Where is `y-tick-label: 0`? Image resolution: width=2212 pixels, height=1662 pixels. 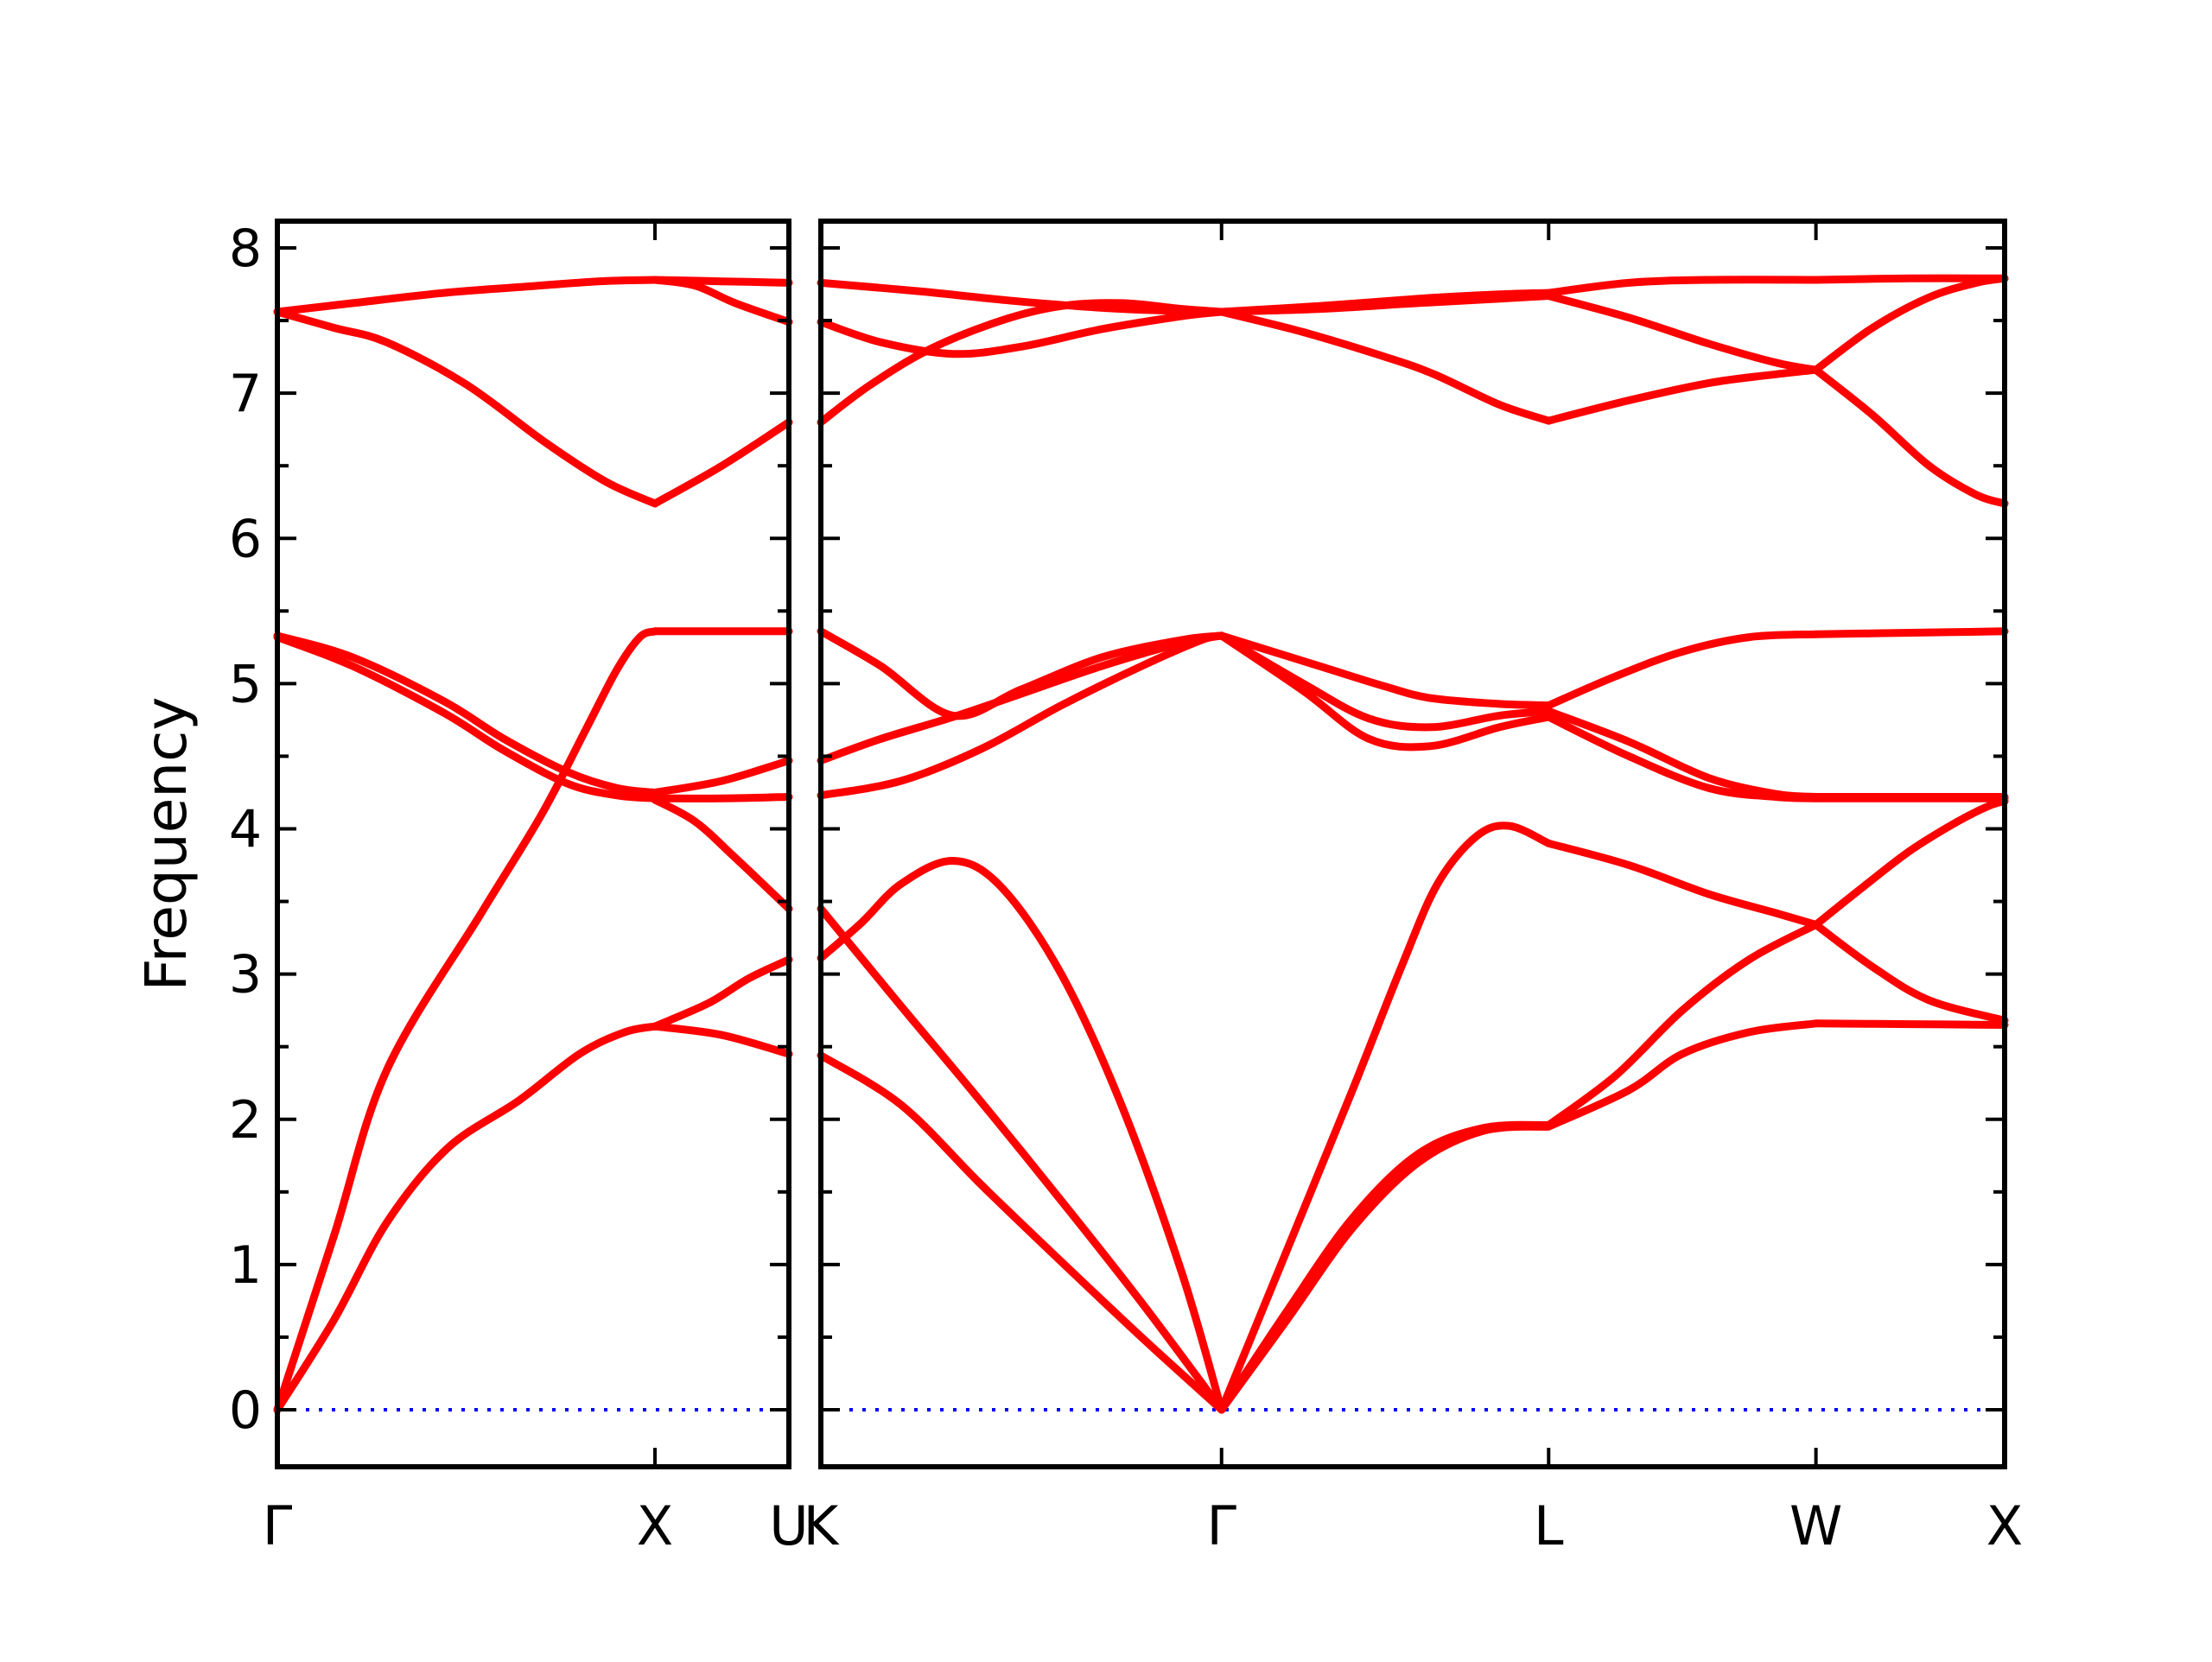
y-tick-label: 0 is located at coordinates (245, 1410).